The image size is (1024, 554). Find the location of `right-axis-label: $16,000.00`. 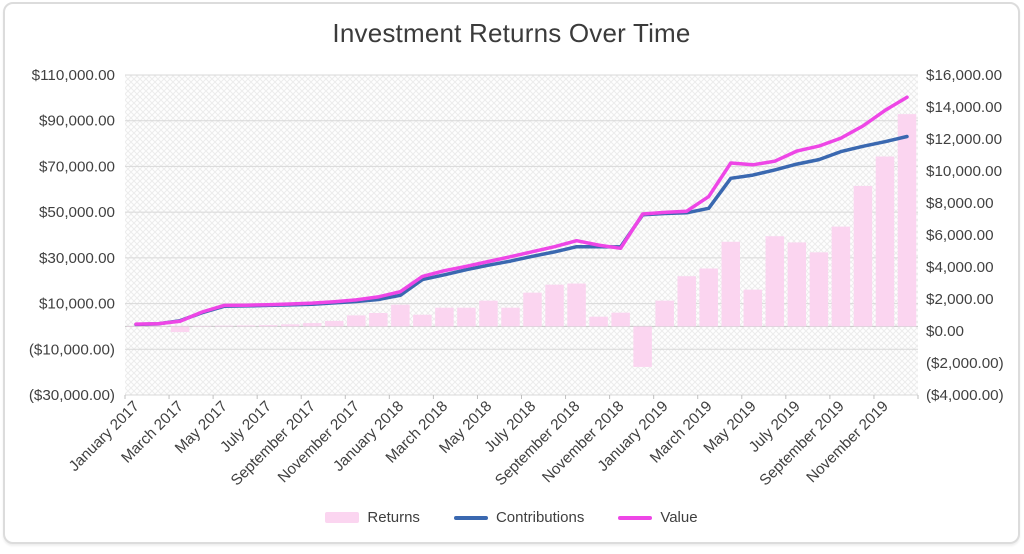

right-axis-label: $16,000.00 is located at coordinates (964, 75).